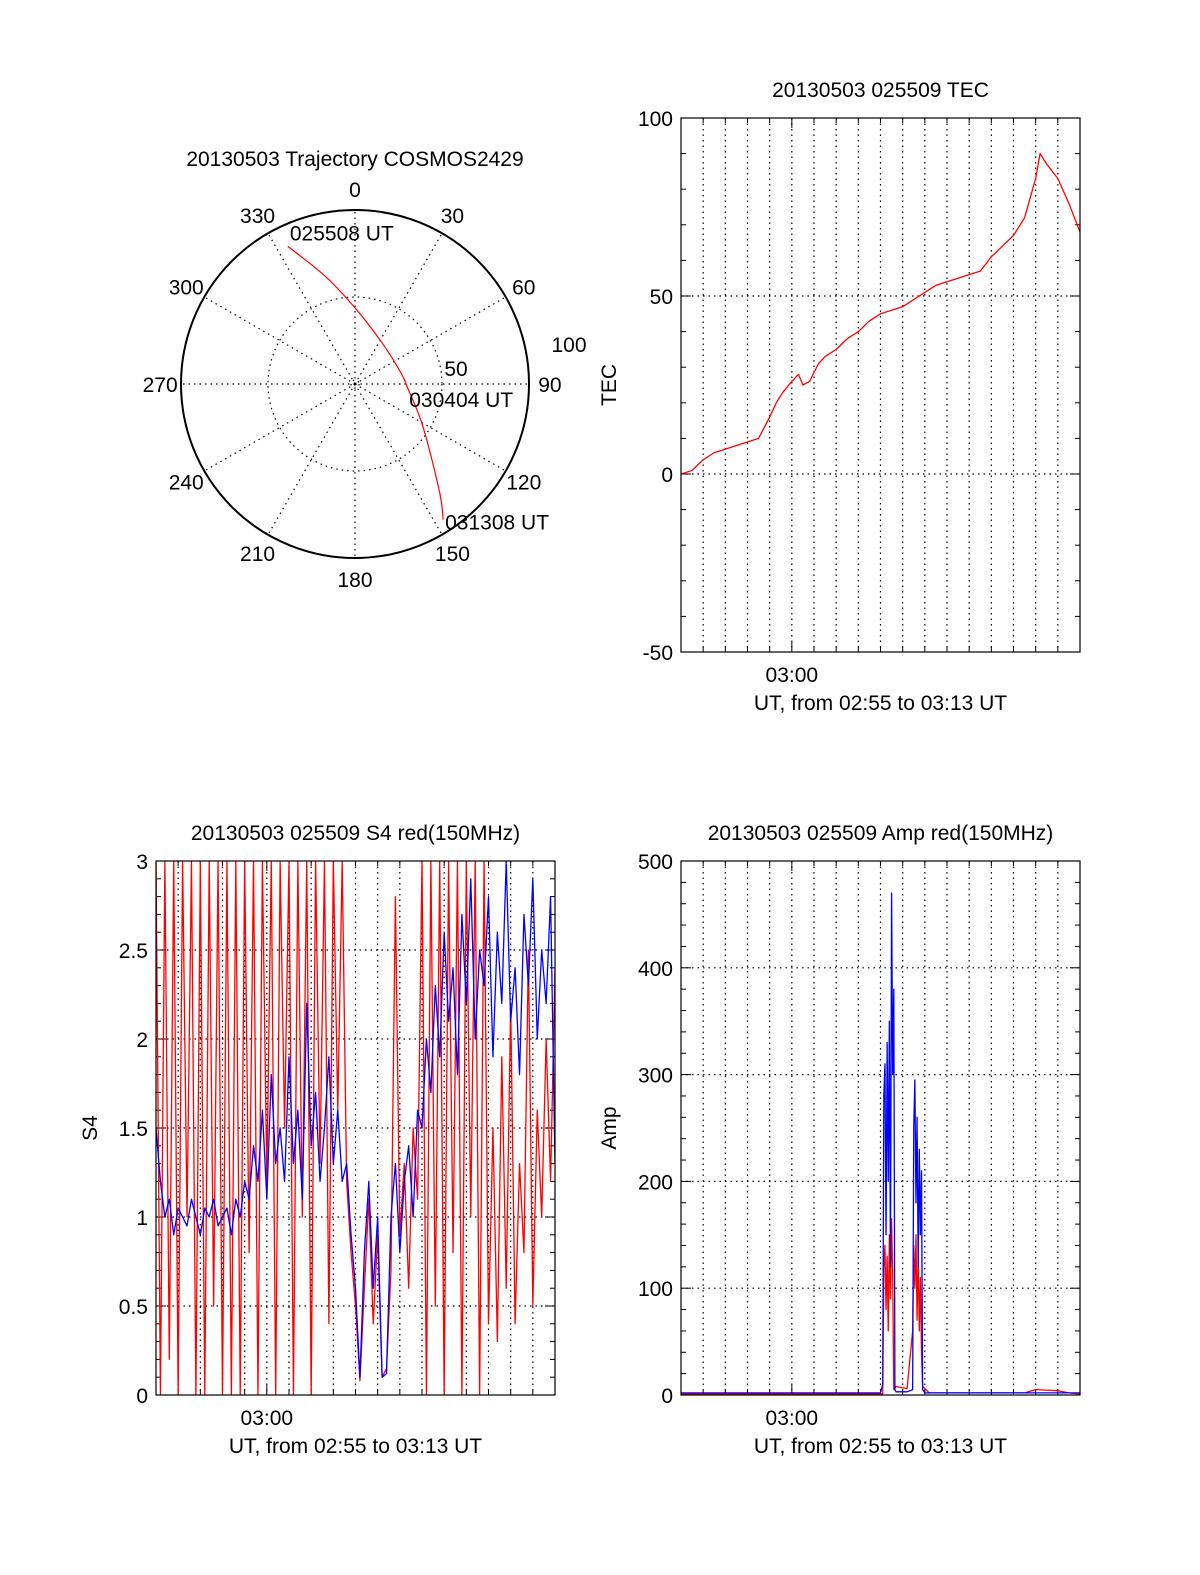  I want to click on series-line-tec, so click(880, 313).